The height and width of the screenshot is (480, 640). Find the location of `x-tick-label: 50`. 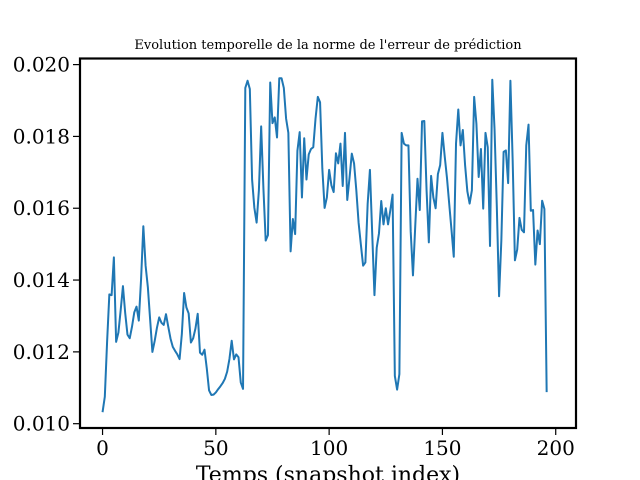

x-tick-label: 50 is located at coordinates (215, 448).